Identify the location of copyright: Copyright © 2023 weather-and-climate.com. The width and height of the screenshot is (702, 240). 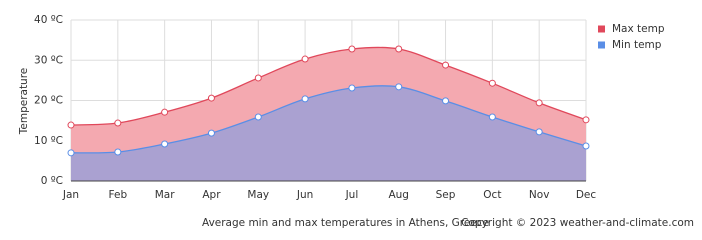
(577, 223).